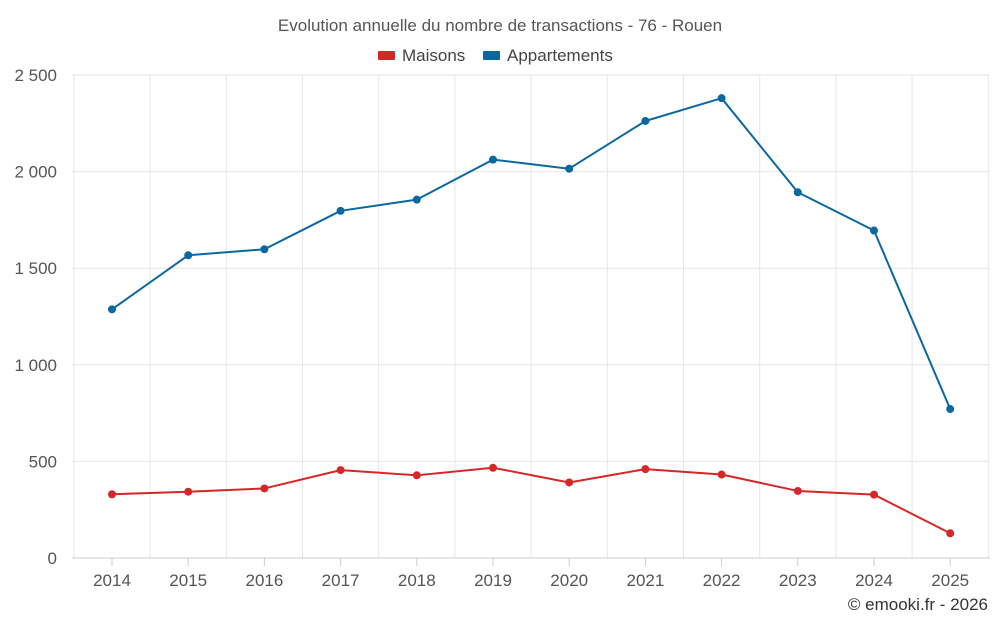  I want to click on legend-swatch-maisons, so click(386, 55).